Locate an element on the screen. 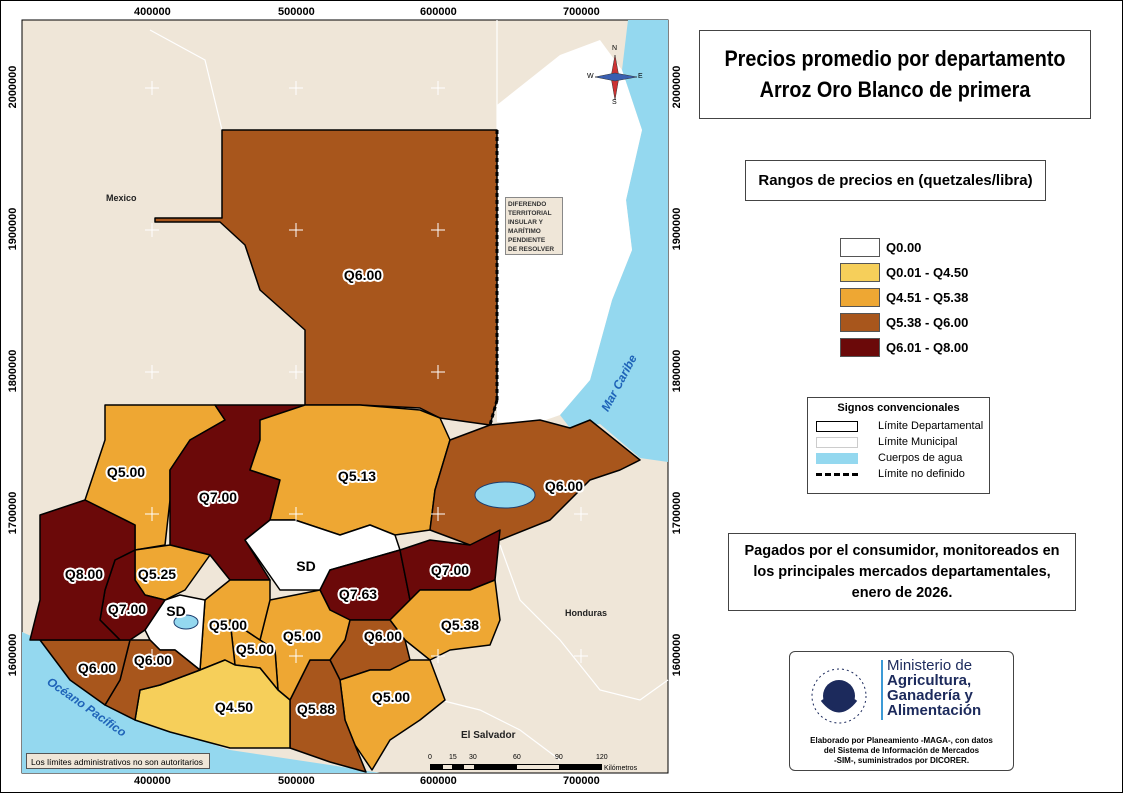  price-label-suchitepequez: Q6.00 is located at coordinates (153, 660).